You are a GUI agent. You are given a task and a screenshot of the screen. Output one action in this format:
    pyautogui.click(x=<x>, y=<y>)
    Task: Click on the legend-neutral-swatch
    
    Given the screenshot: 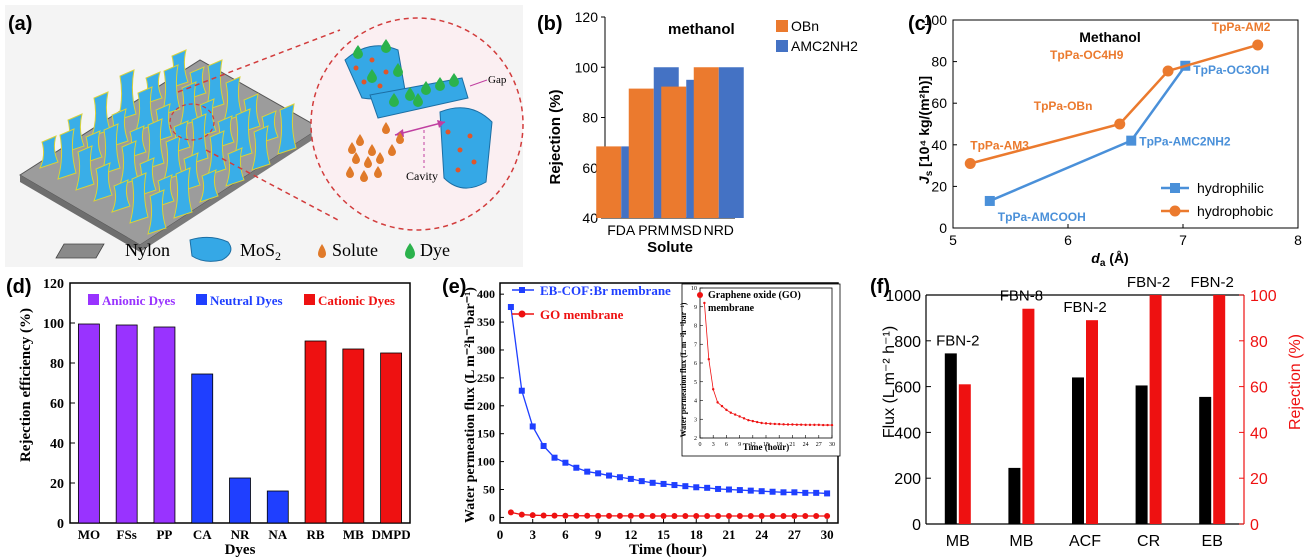 What is the action you would take?
    pyautogui.click(x=201, y=299)
    